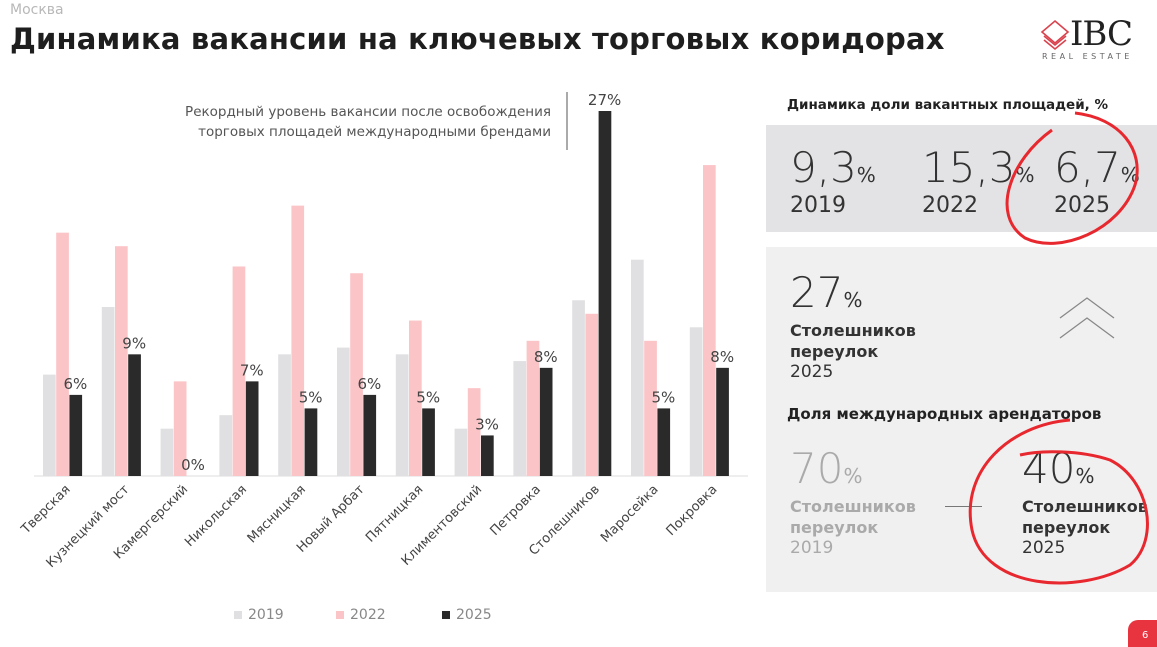  Describe the element at coordinates (1087, 167) in the screenshot. I see `value: 6,7` at that location.